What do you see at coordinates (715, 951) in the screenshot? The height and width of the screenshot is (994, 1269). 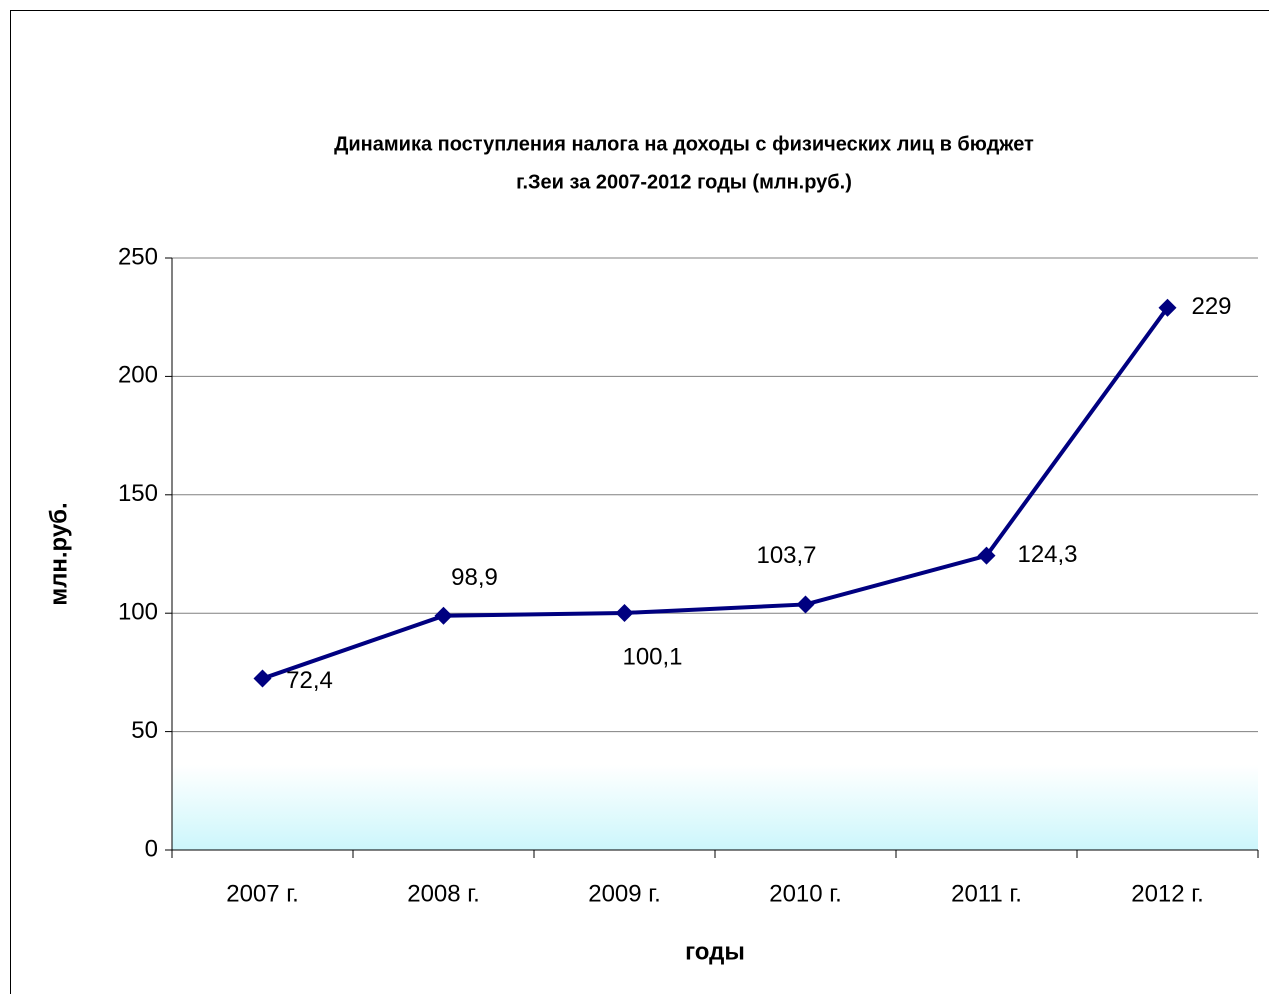 I see `x-axis-label: годы` at bounding box center [715, 951].